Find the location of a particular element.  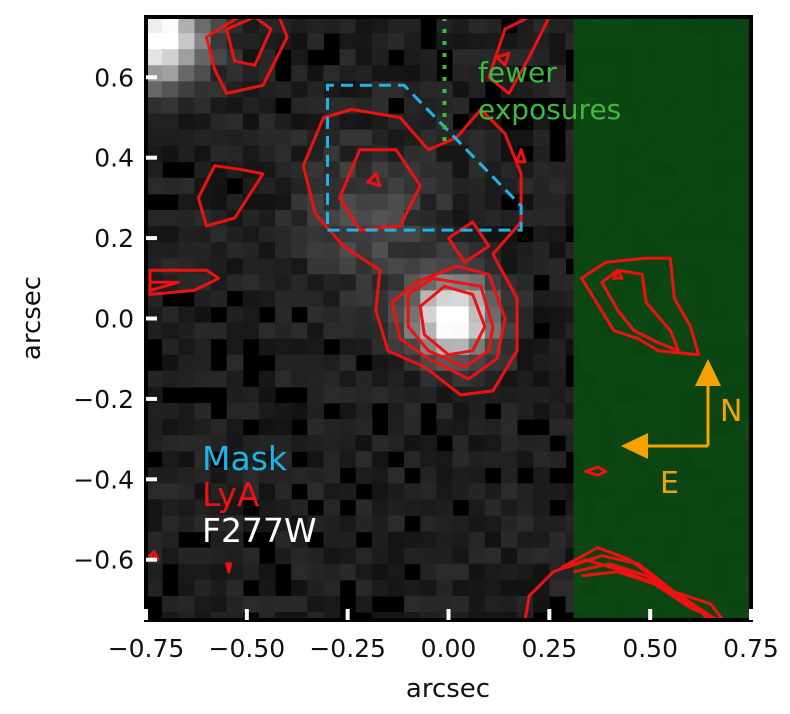

compass-north-arrowhead is located at coordinates (708, 372).